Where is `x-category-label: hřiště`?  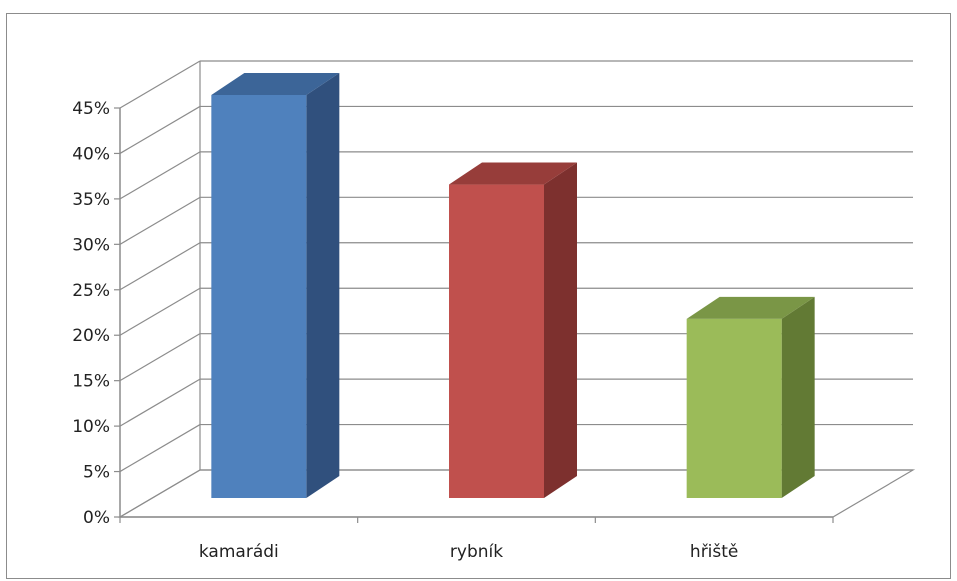
x-category-label: hřiště is located at coordinates (714, 552).